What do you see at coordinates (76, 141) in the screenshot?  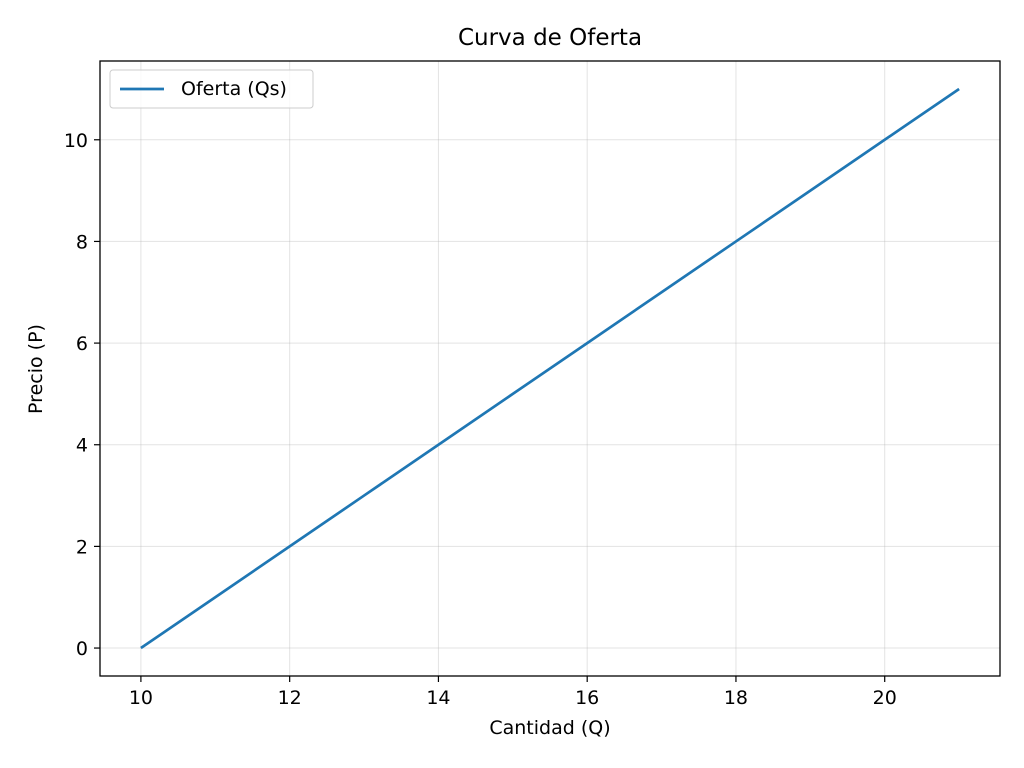 I see `y-tick-label: 10` at bounding box center [76, 141].